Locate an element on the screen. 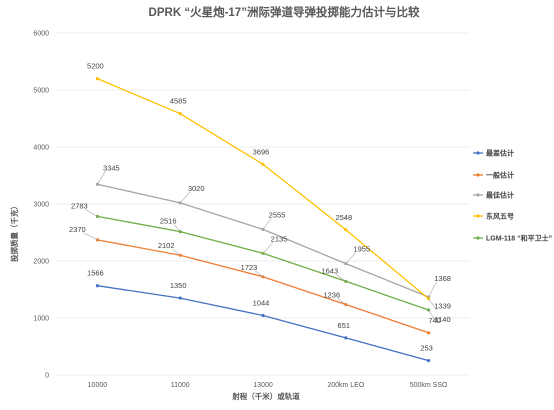 This screenshot has height=410, width=554. y-tick-label: 4000 is located at coordinates (41, 148).